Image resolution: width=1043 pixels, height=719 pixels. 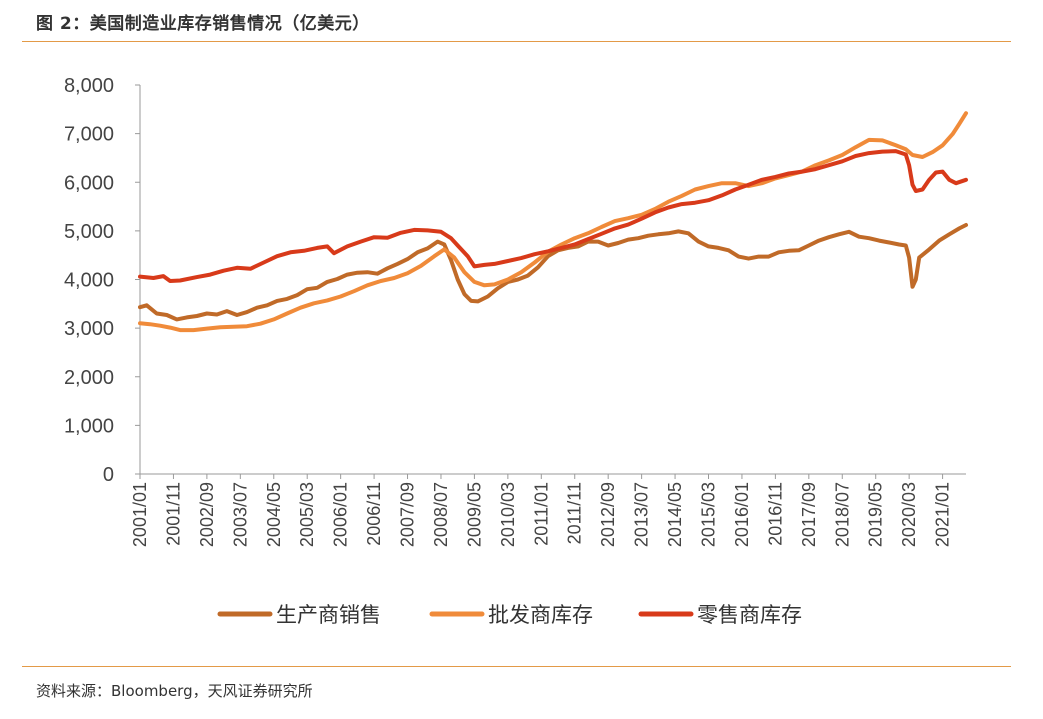 What do you see at coordinates (516, 41) in the screenshot?
I see `title-divider` at bounding box center [516, 41].